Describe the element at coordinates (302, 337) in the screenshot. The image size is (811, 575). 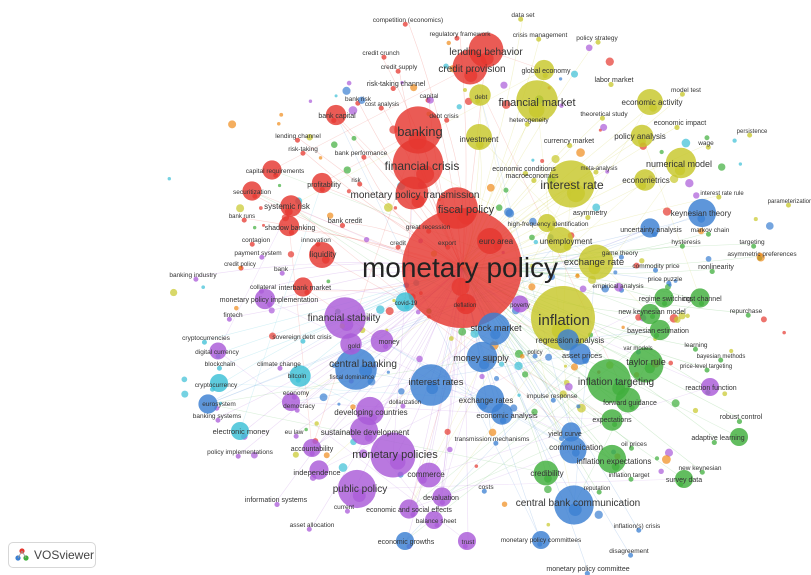
I see `label-sovereign-debt-crisis: sovereign debt crisis` at that location.